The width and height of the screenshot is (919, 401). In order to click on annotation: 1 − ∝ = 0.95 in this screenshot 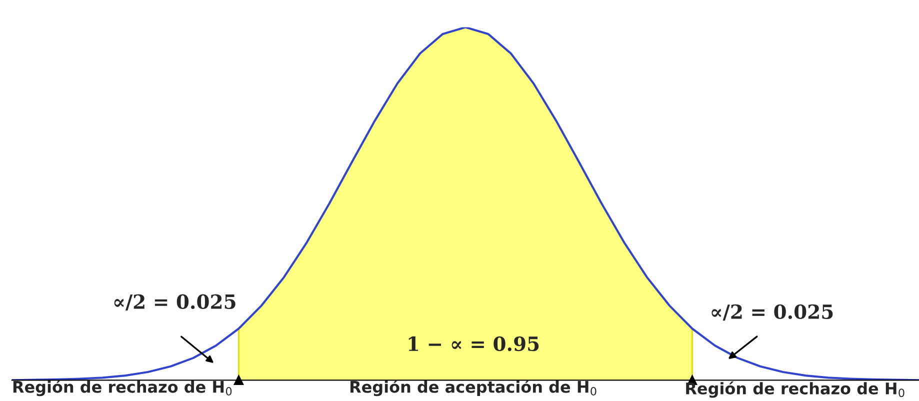, I will do `click(473, 344)`.